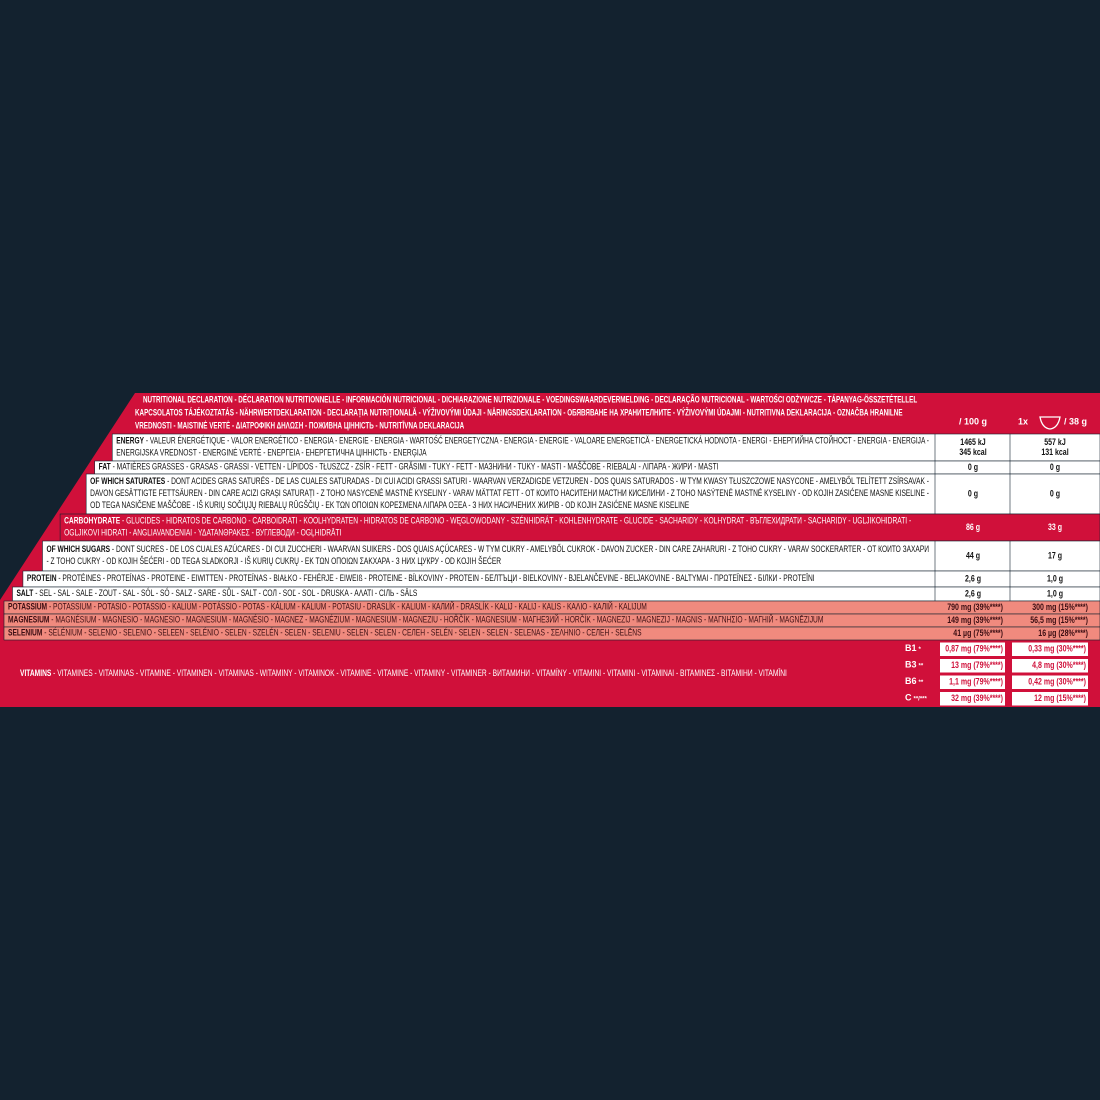  I want to click on vitamin-label: C, so click(908, 698).